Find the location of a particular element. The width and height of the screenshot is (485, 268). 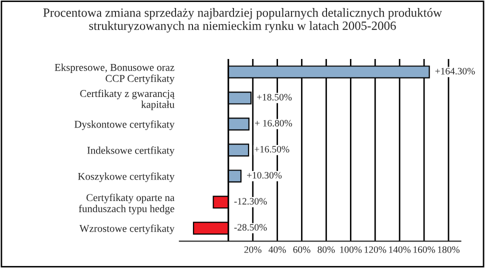

data-label: + 16.80% is located at coordinates (273, 123).